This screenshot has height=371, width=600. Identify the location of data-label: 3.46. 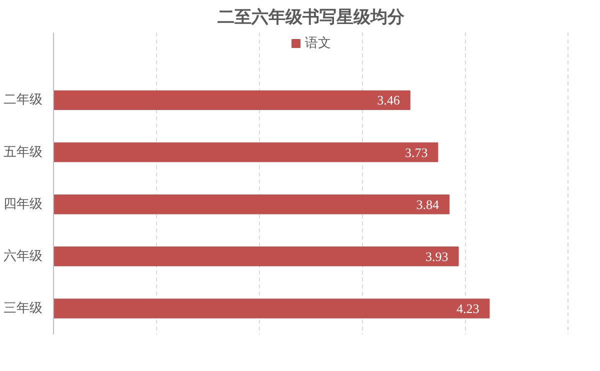
(388, 100).